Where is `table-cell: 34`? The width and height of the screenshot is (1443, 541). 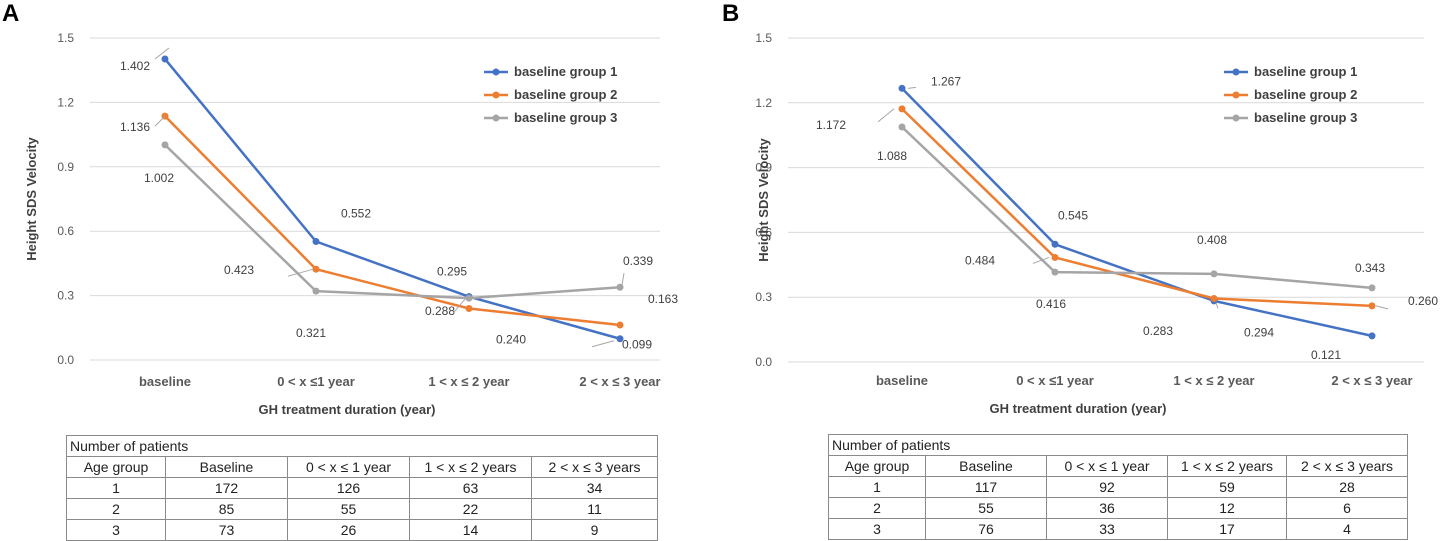 table-cell: 34 is located at coordinates (594, 488).